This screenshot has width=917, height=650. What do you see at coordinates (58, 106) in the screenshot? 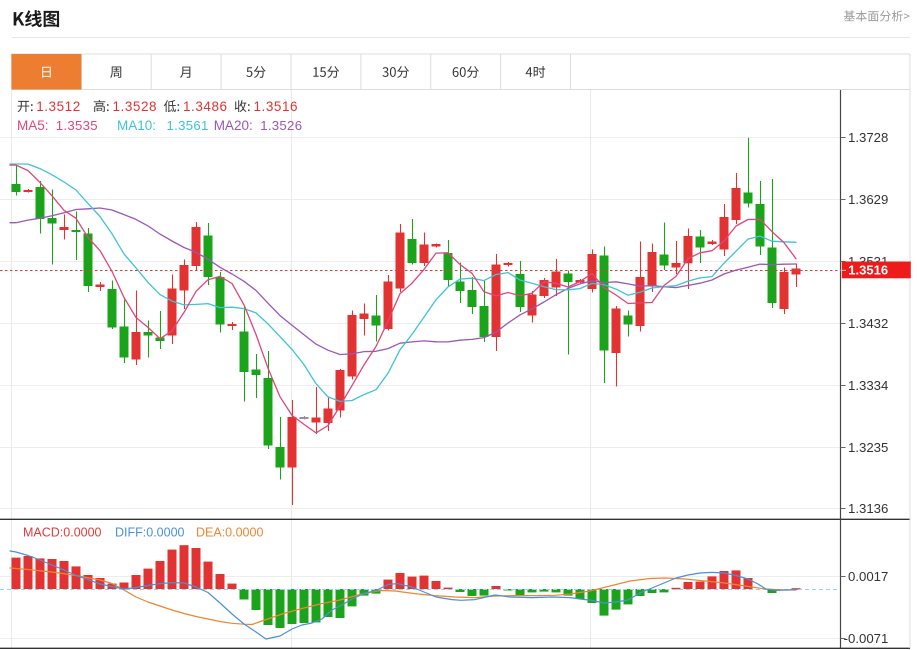
I see `svg-text: 1.3512` at bounding box center [58, 106].